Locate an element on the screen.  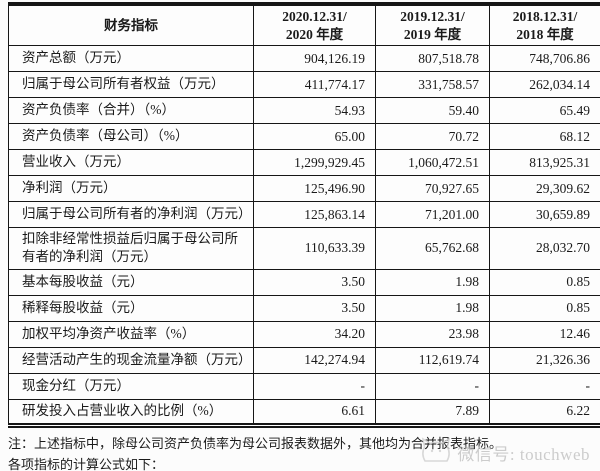
table-row: 净利润（万元） 125,496.90 70,927.65 29,309.62 is located at coordinates (304, 189).